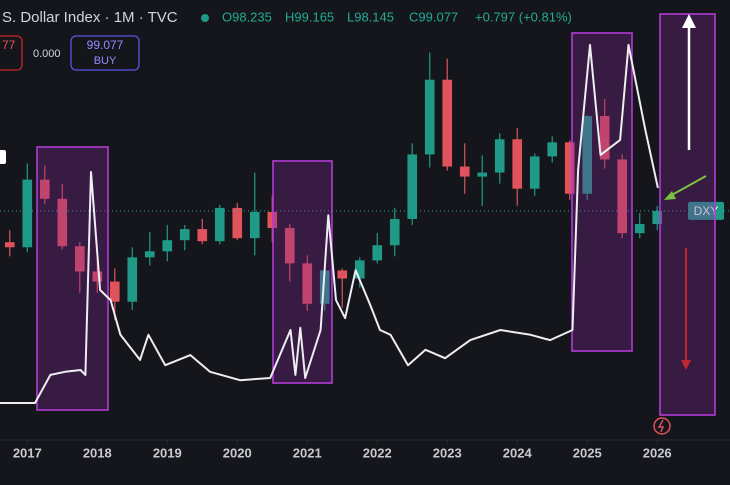 Image resolution: width=730 pixels, height=485 pixels. Describe the element at coordinates (670, 195) in the screenshot. I see `pointer-arrow-head` at that location.